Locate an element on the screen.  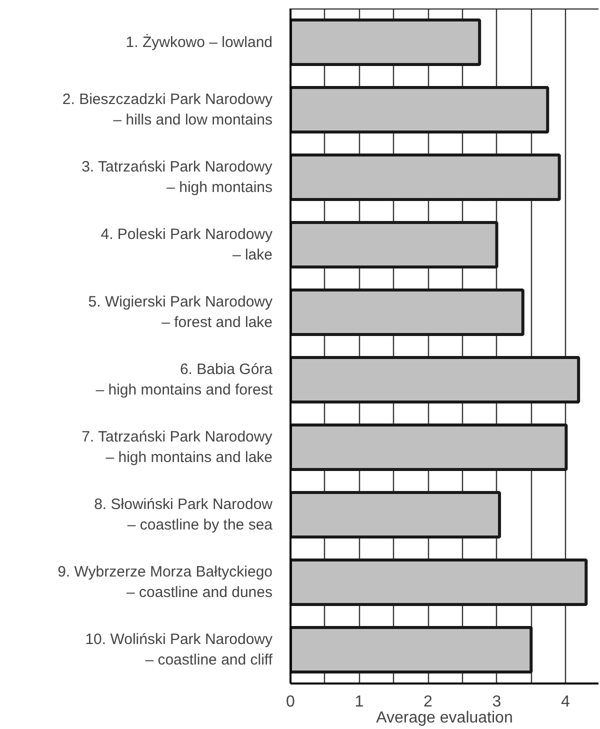
x-tick-label: 1 is located at coordinates (359, 702).